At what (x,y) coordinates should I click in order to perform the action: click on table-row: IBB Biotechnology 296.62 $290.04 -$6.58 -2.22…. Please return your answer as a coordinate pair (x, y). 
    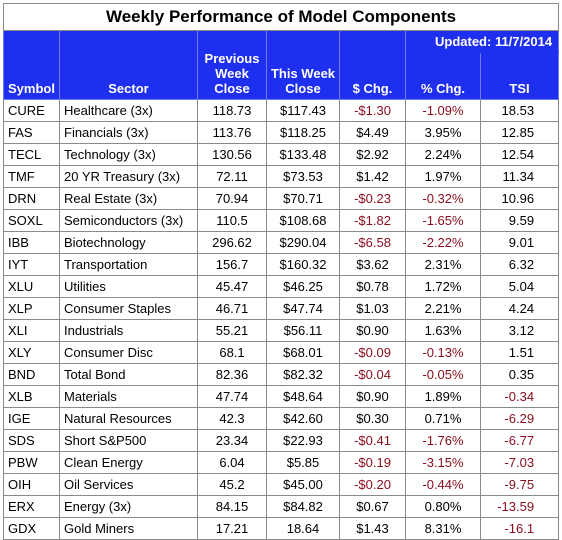
    Looking at the image, I should click on (281, 242).